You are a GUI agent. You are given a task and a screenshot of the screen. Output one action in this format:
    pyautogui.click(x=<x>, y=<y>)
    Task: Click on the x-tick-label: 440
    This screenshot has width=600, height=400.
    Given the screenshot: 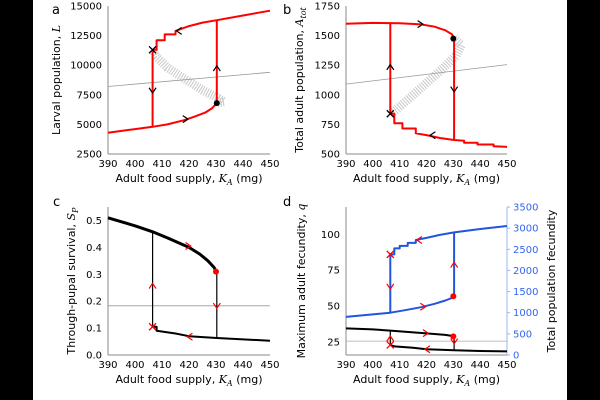 What is the action you would take?
    pyautogui.click(x=242, y=365)
    